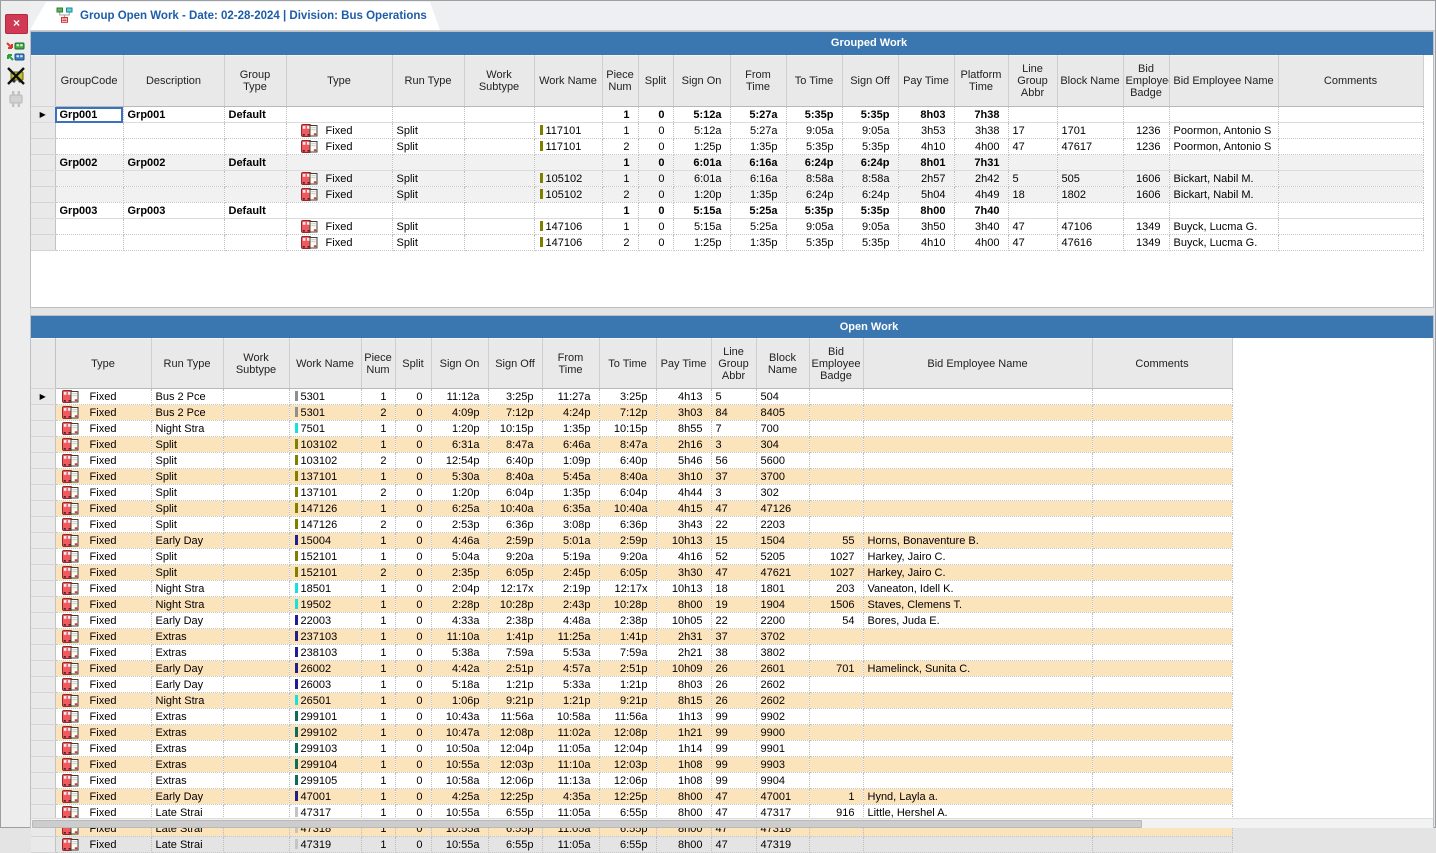 This screenshot has height=853, width=1436. Describe the element at coordinates (325, 476) in the screenshot. I see `work-name-cell: 137101` at that location.